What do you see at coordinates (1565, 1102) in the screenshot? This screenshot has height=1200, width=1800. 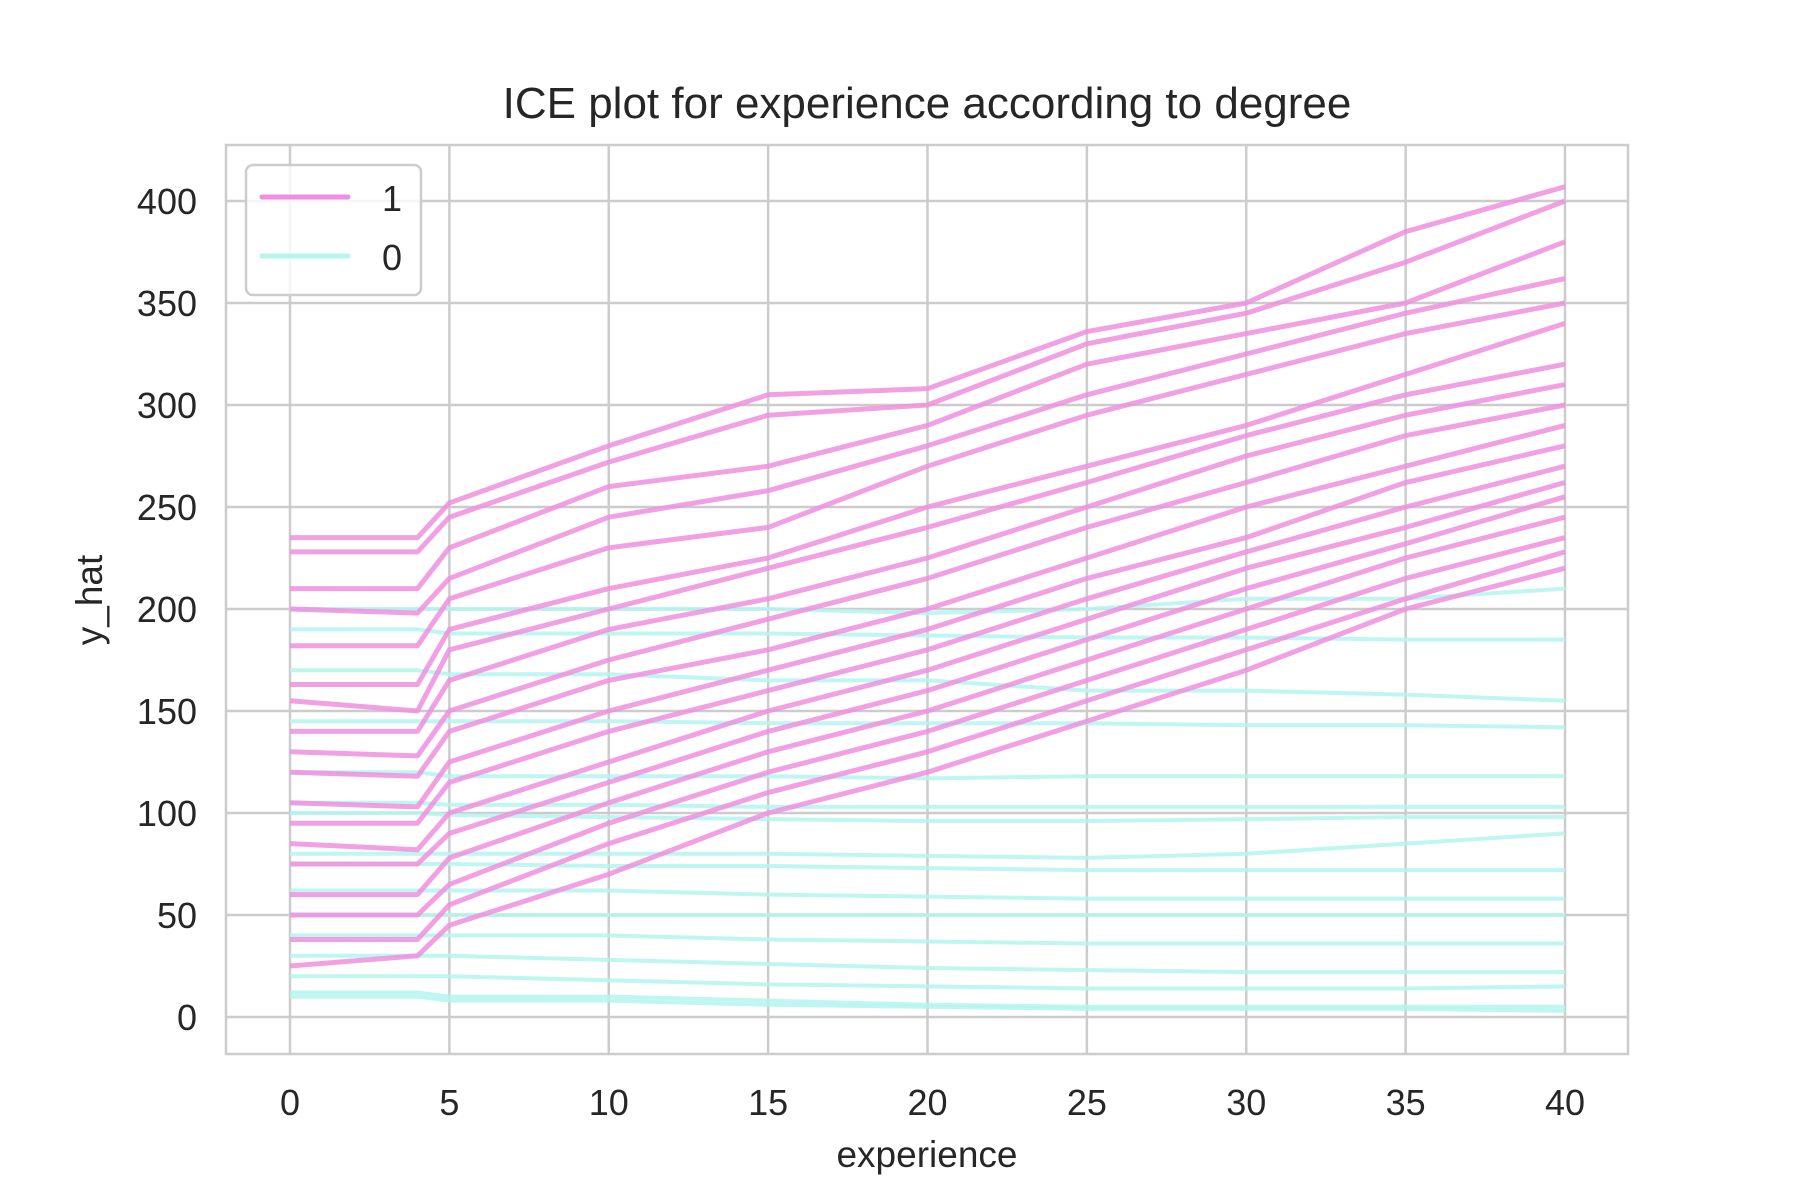 I see `x-tick-label: 40` at bounding box center [1565, 1102].